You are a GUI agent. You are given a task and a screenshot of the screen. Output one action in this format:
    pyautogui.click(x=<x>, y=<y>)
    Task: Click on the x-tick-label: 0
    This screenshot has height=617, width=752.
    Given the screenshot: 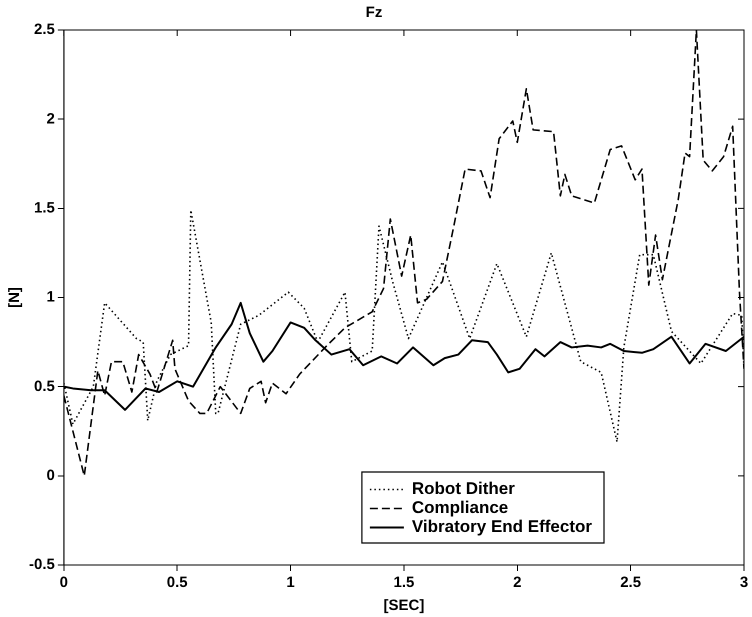 What is the action you would take?
    pyautogui.click(x=64, y=583)
    